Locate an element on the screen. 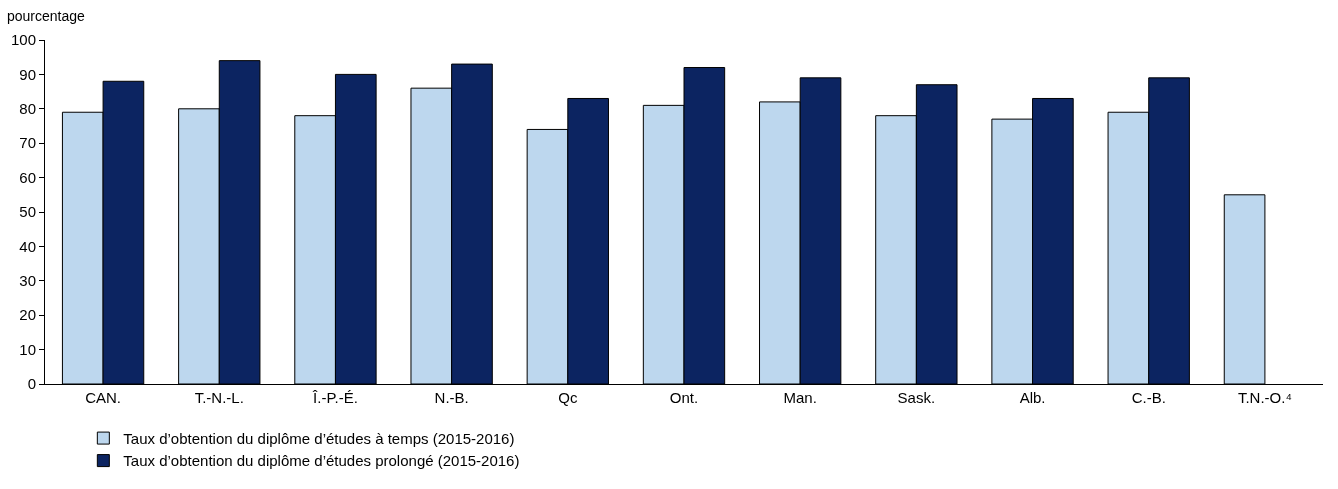 Image resolution: width=1338 pixels, height=489 pixels. y-tick-label: 90 is located at coordinates (27, 74).